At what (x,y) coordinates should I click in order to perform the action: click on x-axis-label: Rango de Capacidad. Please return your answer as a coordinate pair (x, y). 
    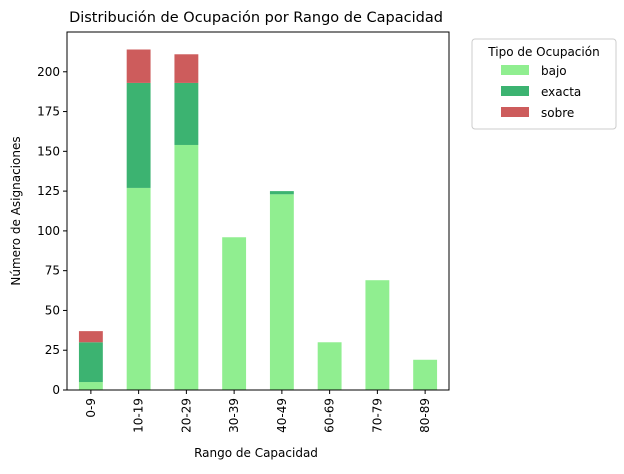
    Looking at the image, I should click on (256, 453).